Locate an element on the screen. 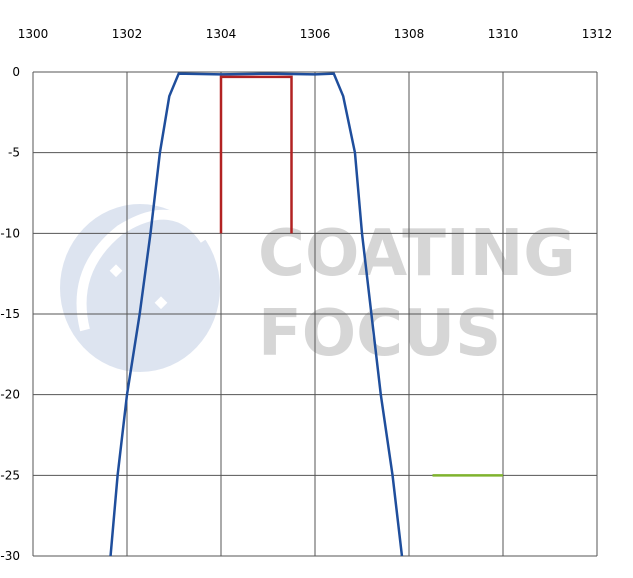 This screenshot has height=578, width=633. x-tick-label: 1306 is located at coordinates (315, 34).